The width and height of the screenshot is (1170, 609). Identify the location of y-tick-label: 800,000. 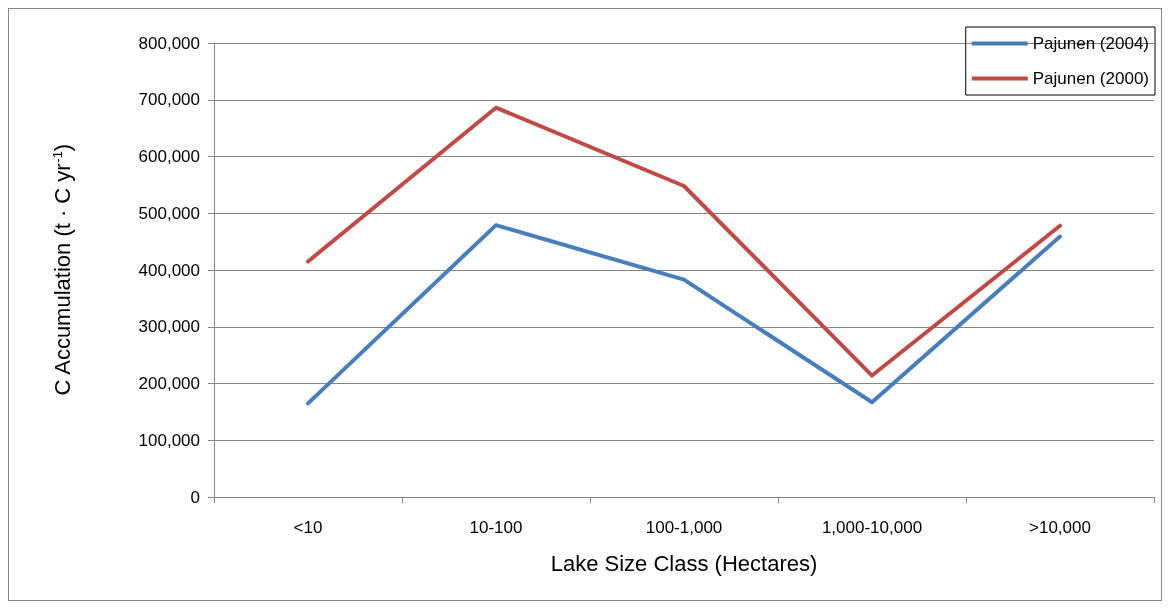
(169, 43).